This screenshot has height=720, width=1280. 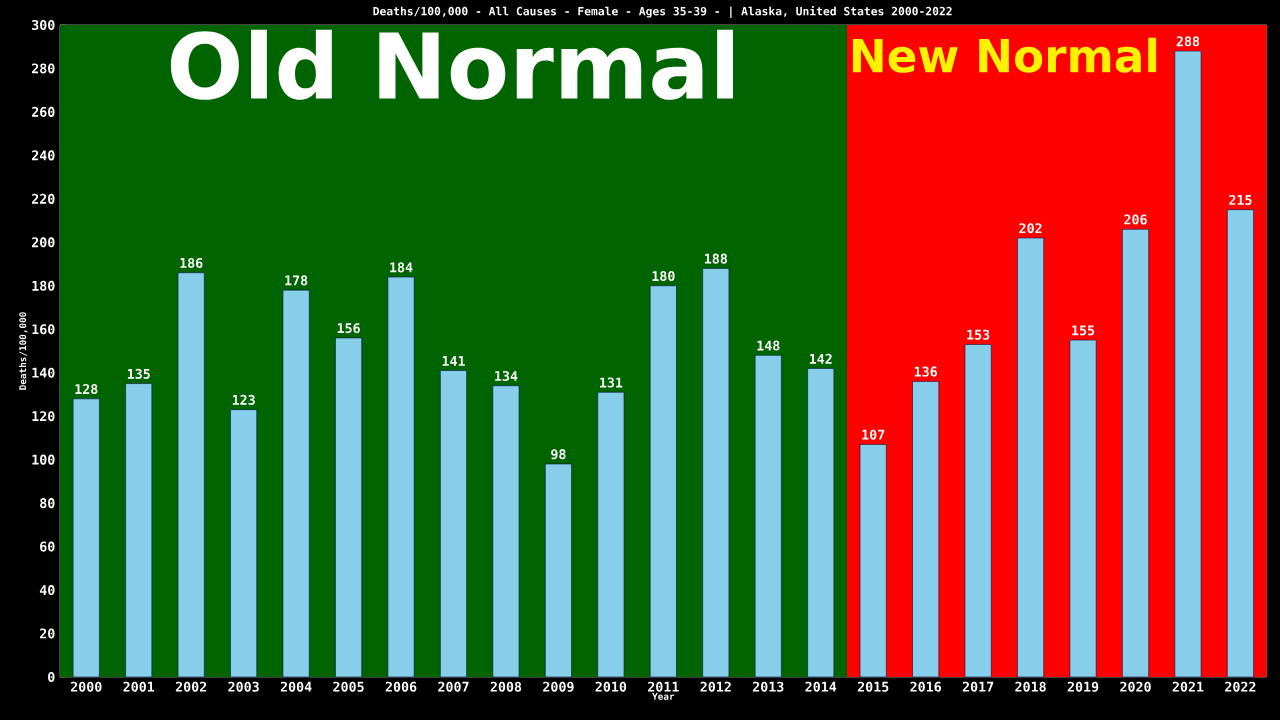 I want to click on data-label: 134, so click(x=506, y=376).